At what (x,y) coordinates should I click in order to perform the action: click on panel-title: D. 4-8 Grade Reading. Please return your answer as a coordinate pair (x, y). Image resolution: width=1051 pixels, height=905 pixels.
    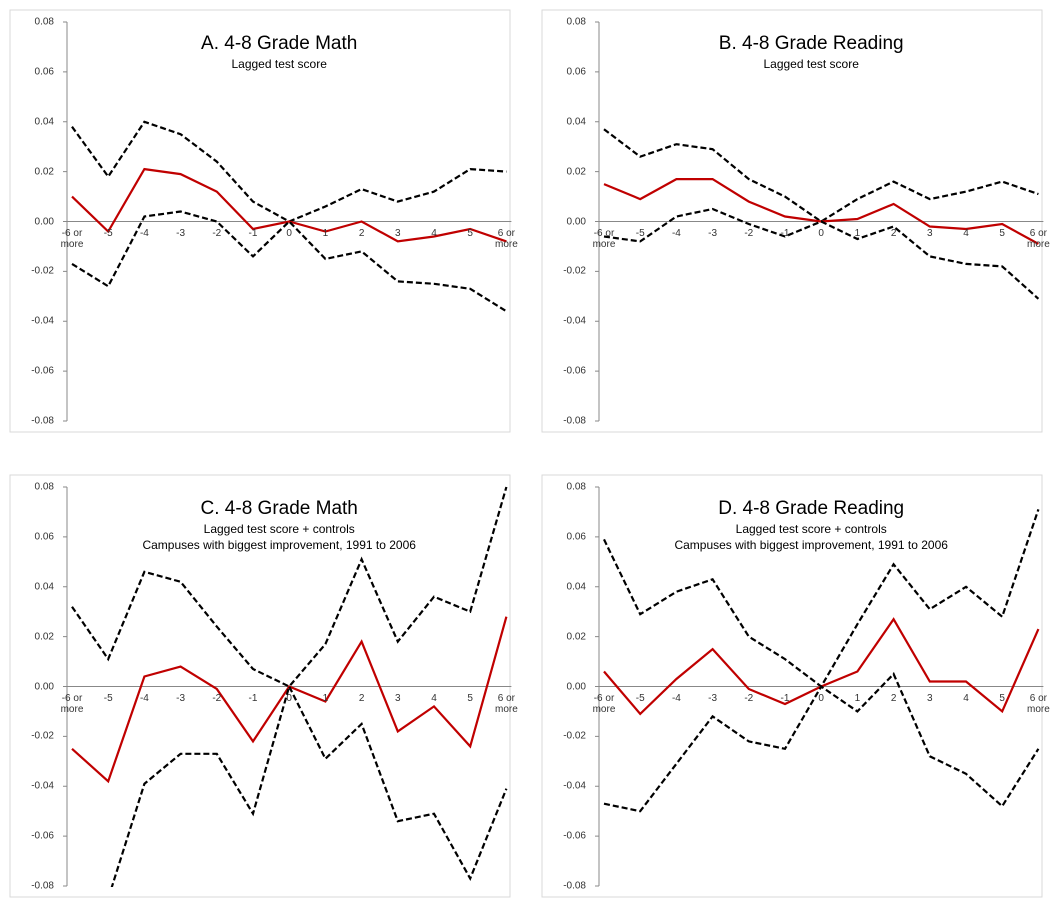
    Looking at the image, I should click on (811, 508).